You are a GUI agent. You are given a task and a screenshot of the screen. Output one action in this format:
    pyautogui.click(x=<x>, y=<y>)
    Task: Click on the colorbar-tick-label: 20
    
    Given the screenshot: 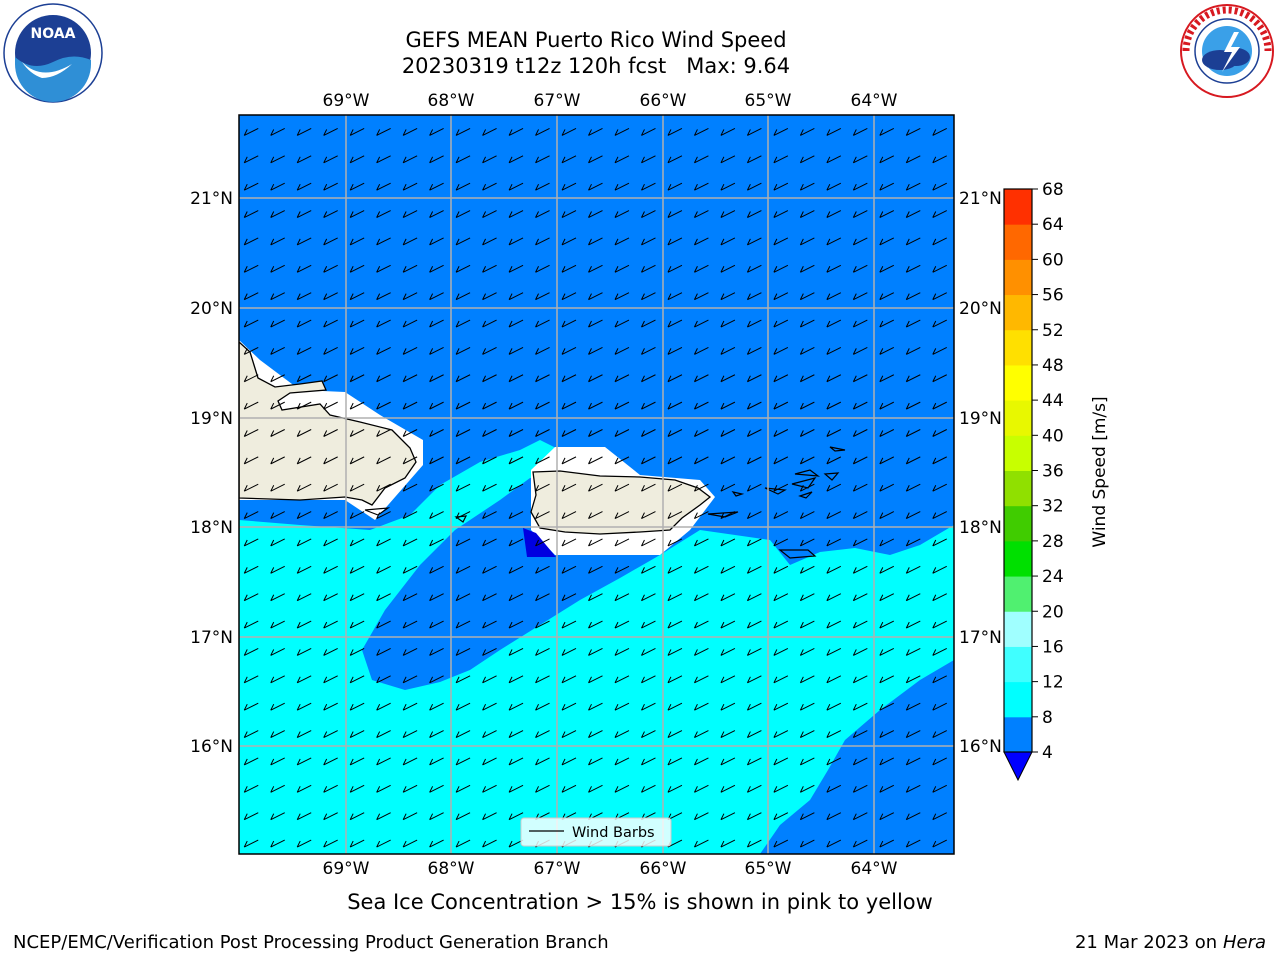 What is the action you would take?
    pyautogui.click(x=1053, y=612)
    